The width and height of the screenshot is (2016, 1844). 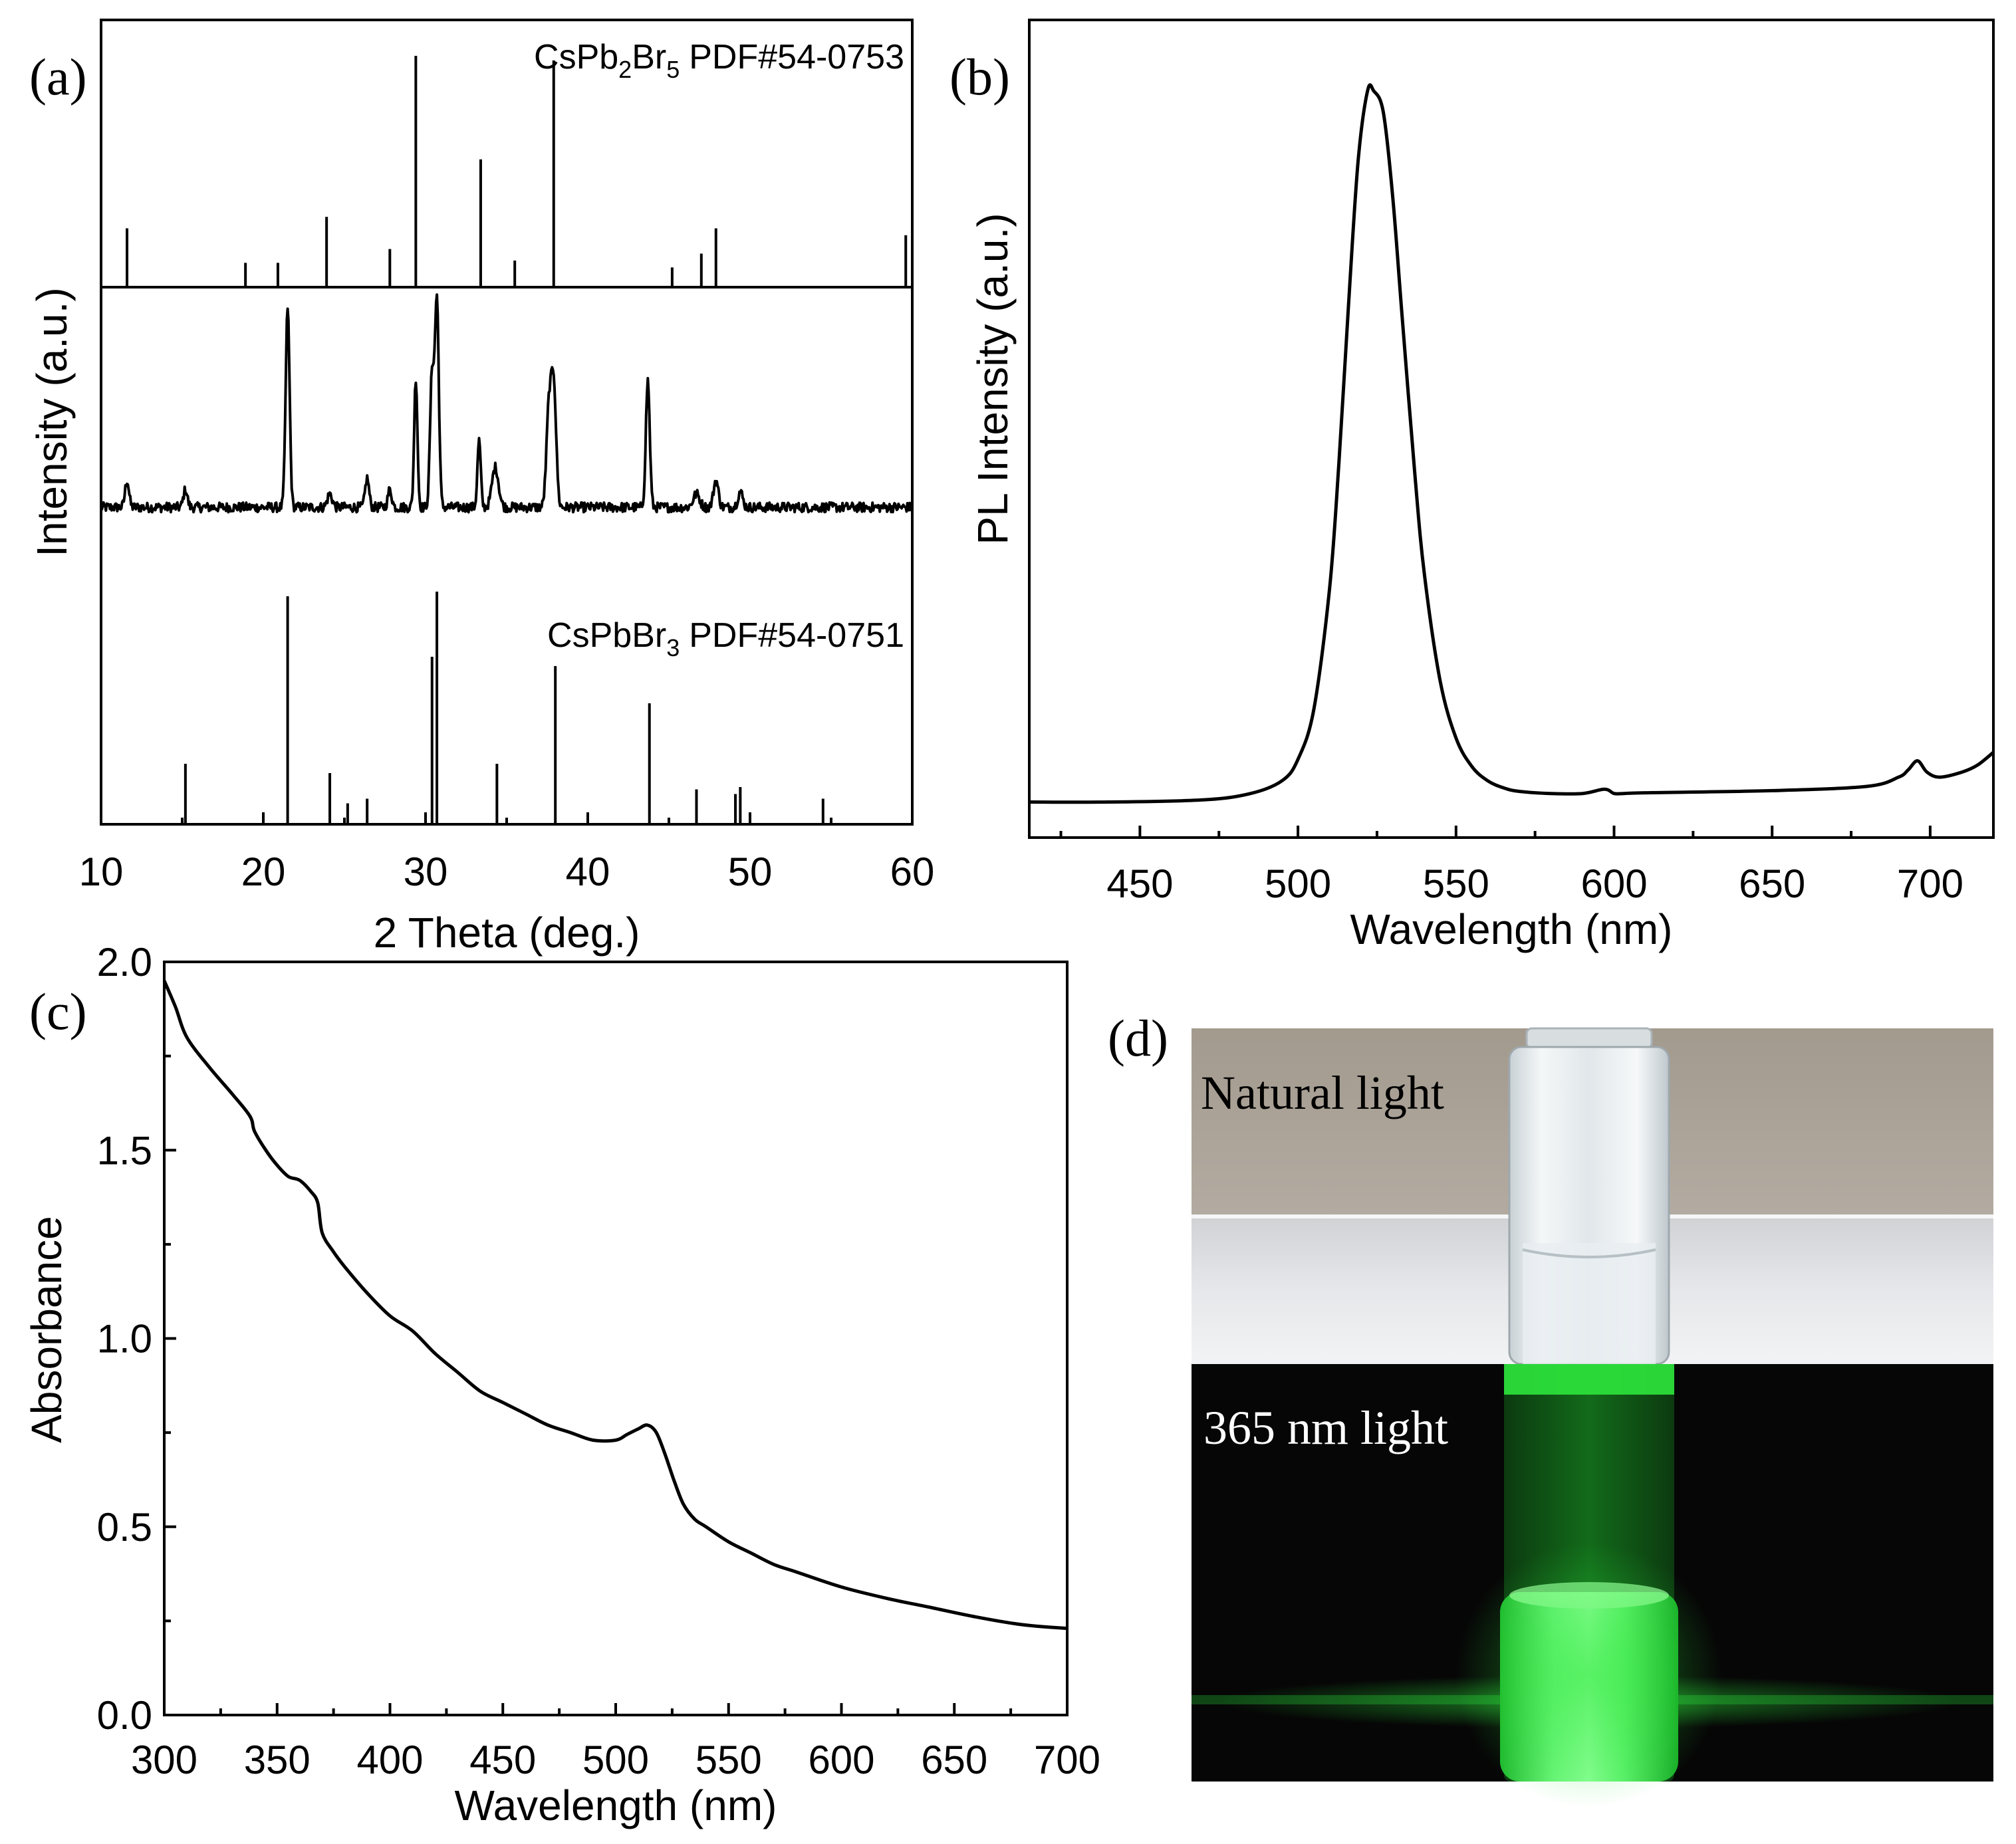 What do you see at coordinates (125, 962) in the screenshot?
I see `y-tick-label: 2.0` at bounding box center [125, 962].